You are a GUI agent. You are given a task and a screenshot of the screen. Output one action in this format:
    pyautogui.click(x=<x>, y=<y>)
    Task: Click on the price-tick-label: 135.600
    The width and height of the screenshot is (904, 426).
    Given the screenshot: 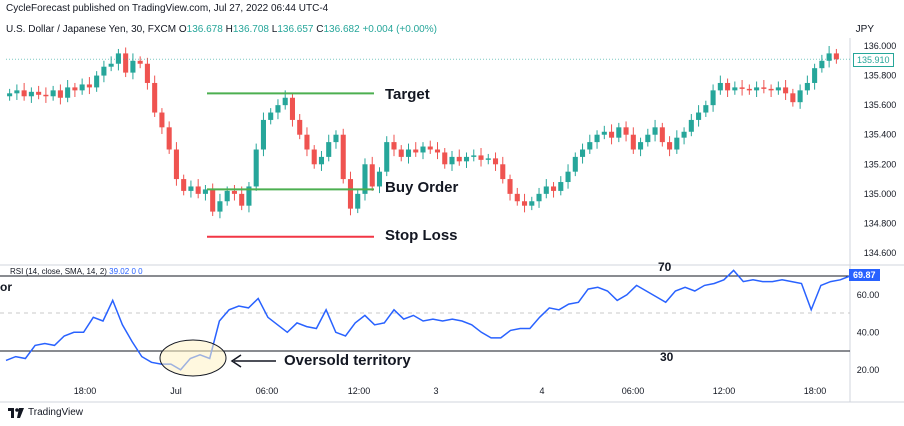 What is the action you would take?
    pyautogui.click(x=880, y=105)
    